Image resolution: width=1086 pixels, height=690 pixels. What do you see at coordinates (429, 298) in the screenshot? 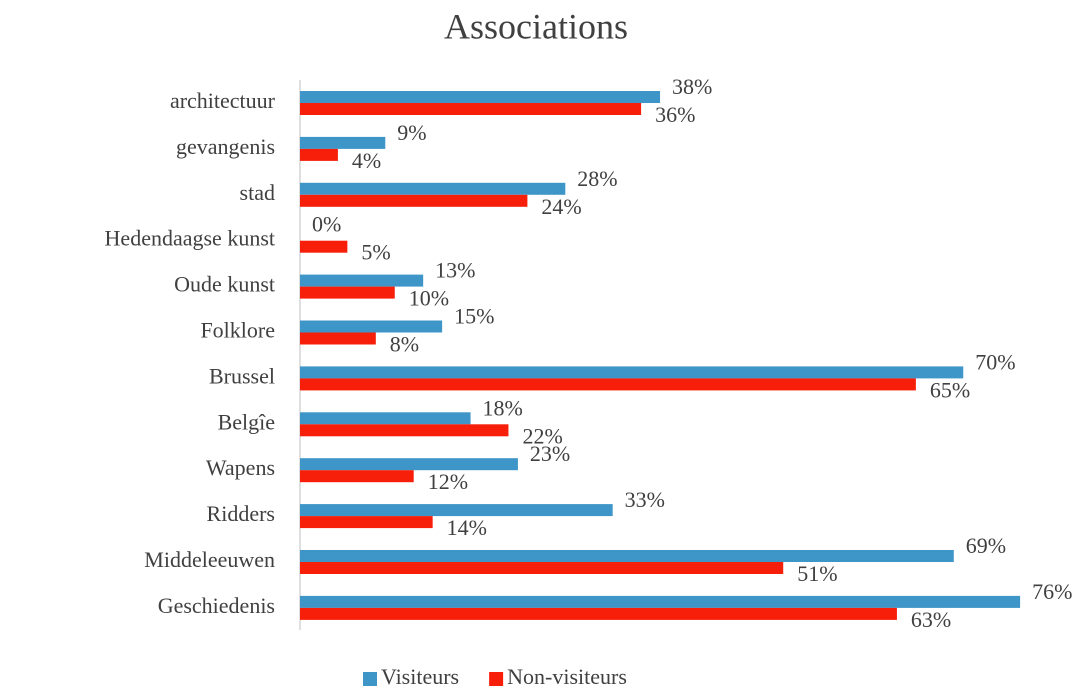
I see `data-label: 10%` at bounding box center [429, 298].